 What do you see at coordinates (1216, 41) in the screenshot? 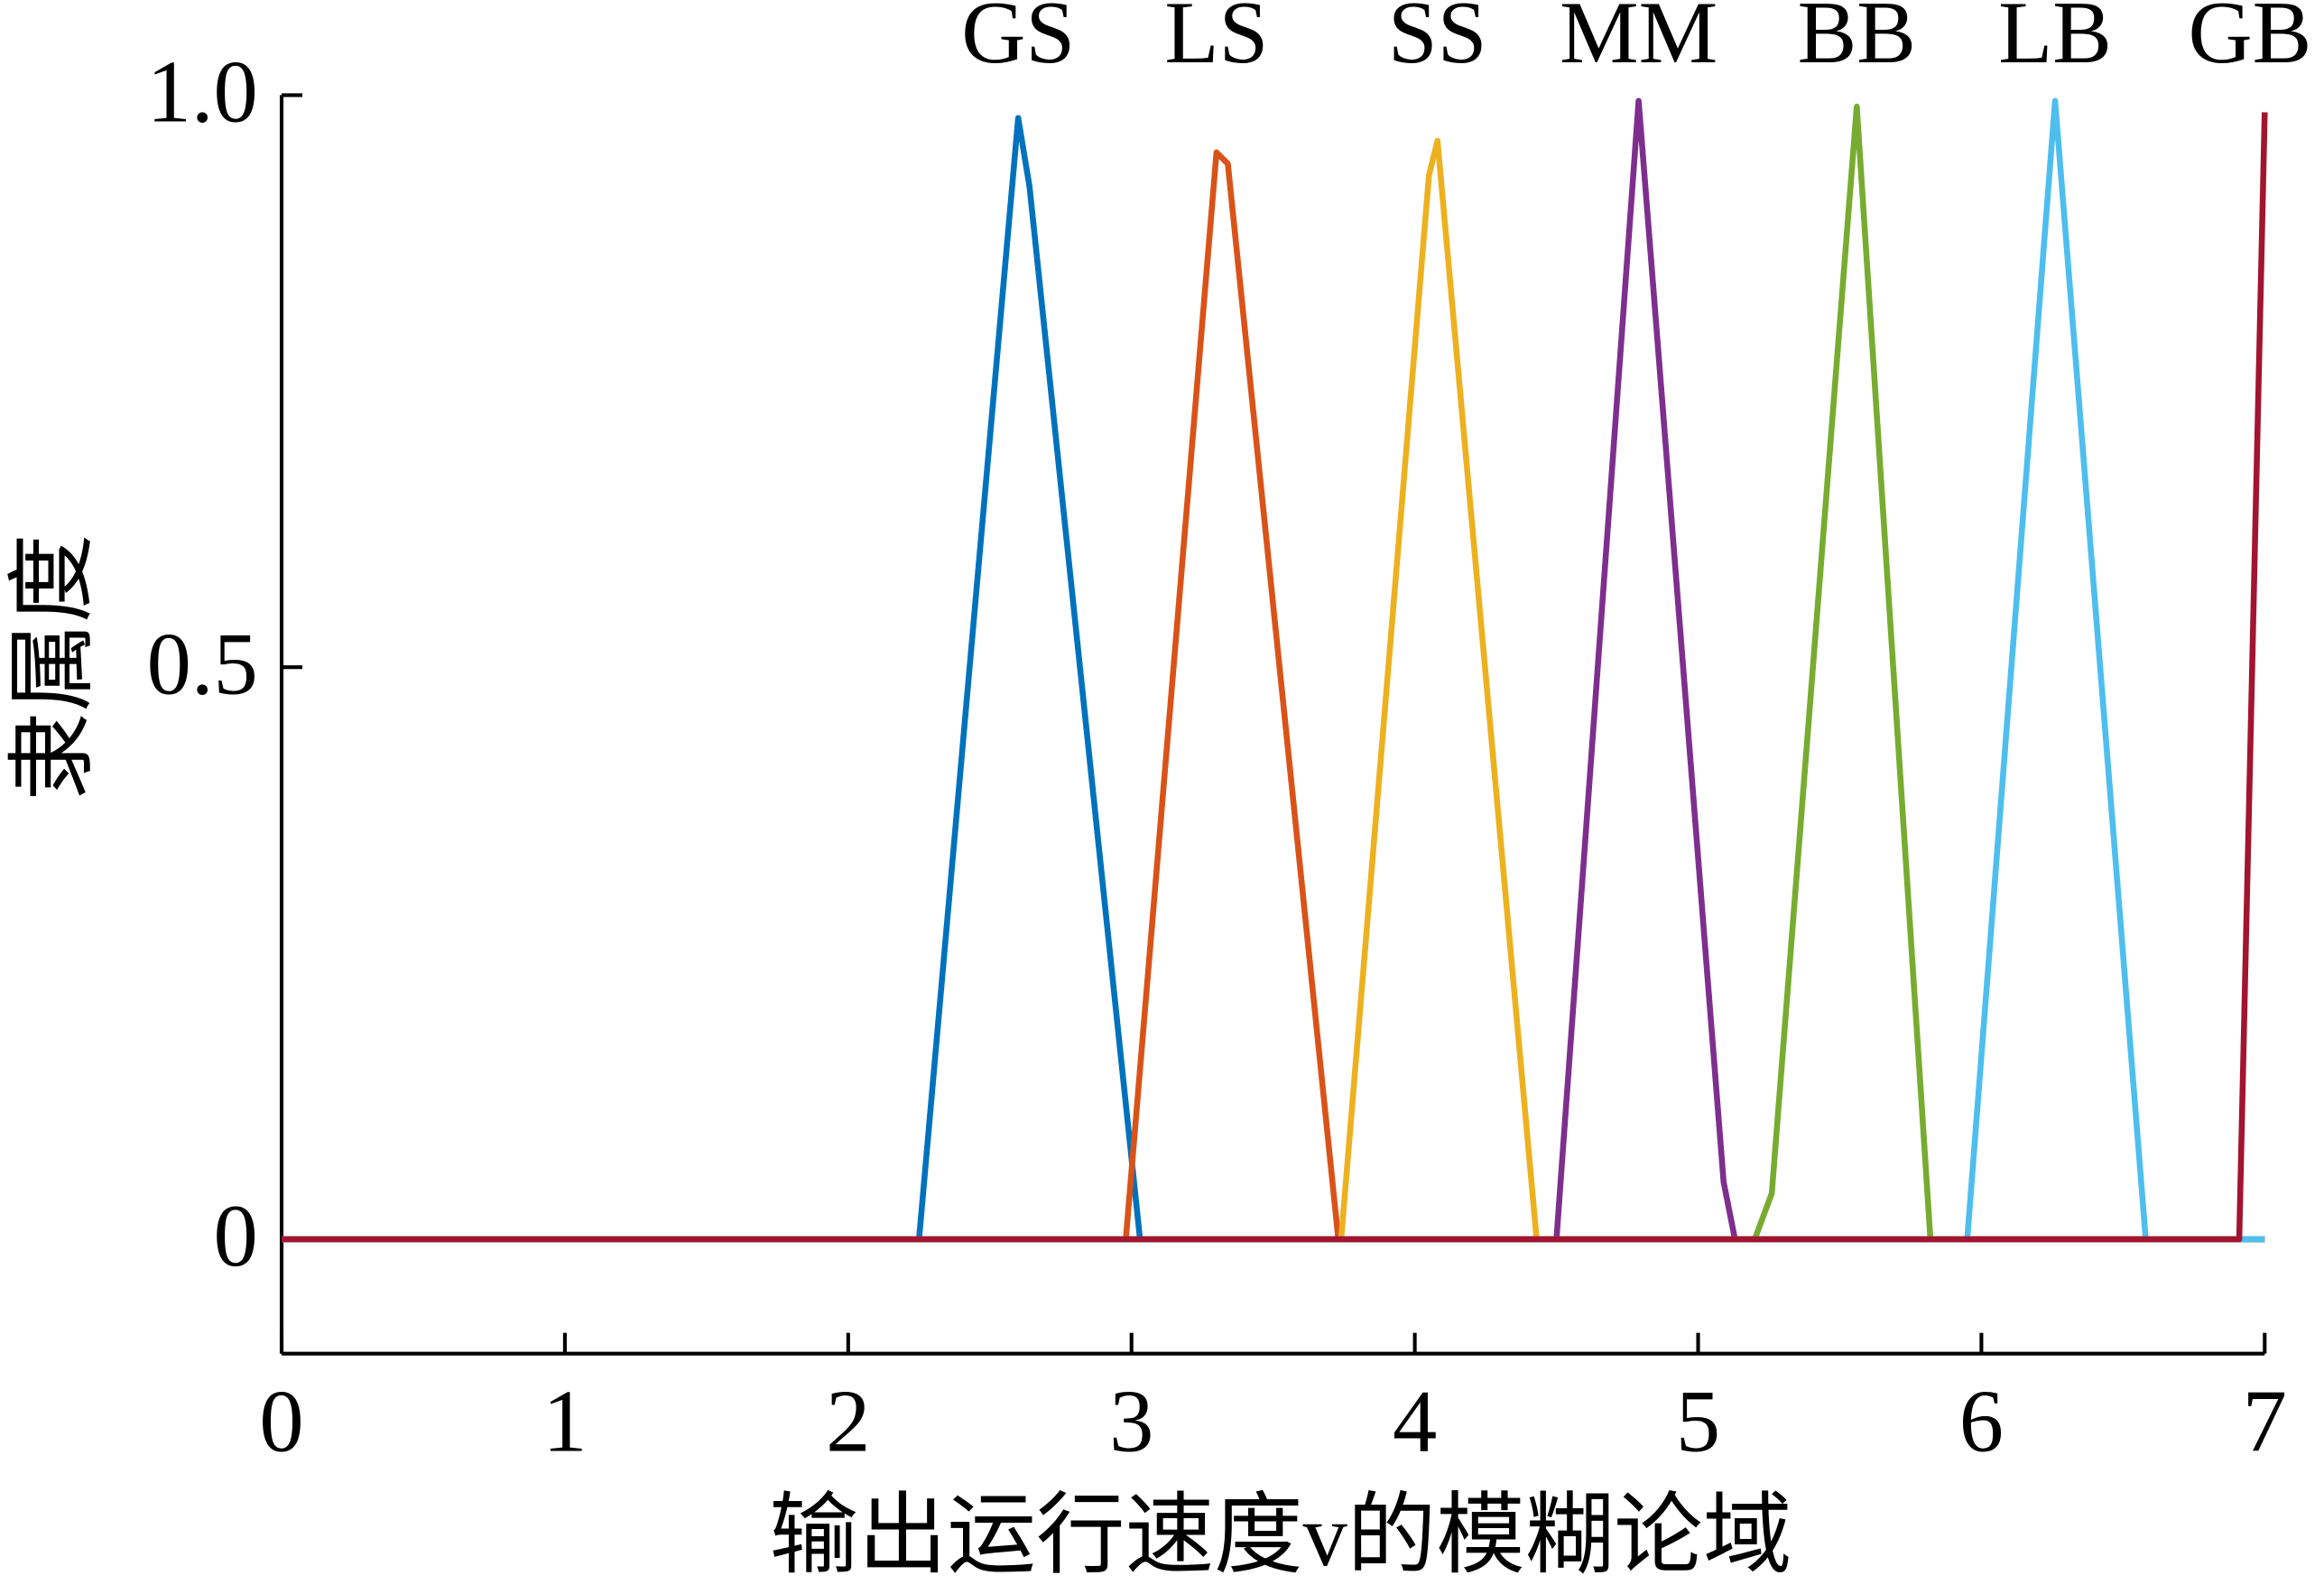
I see `series-label: LS` at bounding box center [1216, 41].